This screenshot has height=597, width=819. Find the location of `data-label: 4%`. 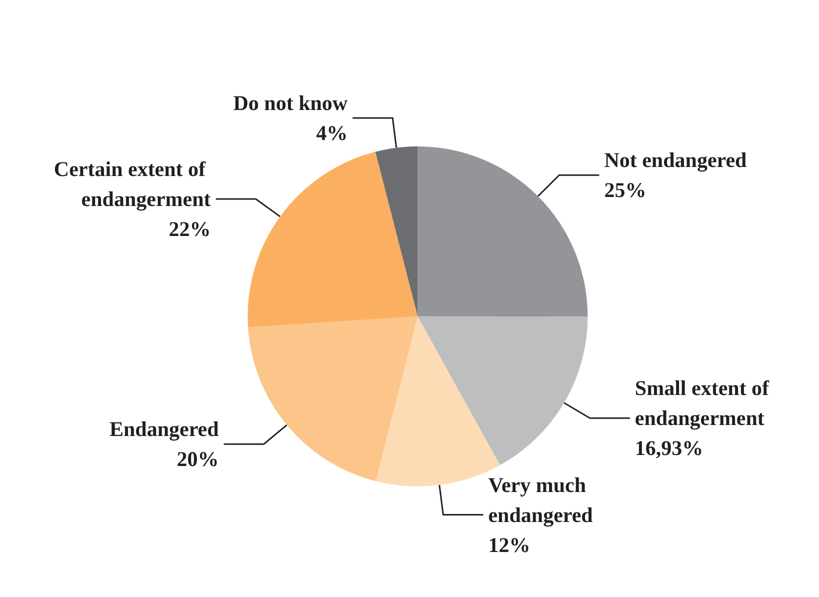

data-label: 4% is located at coordinates (332, 132).